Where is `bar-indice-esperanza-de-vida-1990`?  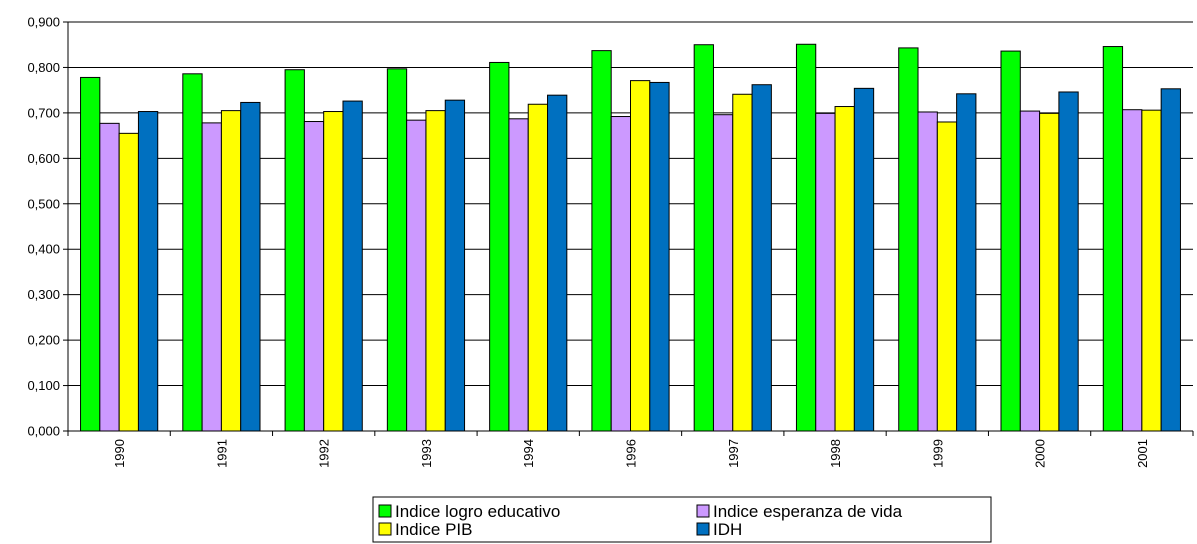
bar-indice-esperanza-de-vida-1990 is located at coordinates (109, 277).